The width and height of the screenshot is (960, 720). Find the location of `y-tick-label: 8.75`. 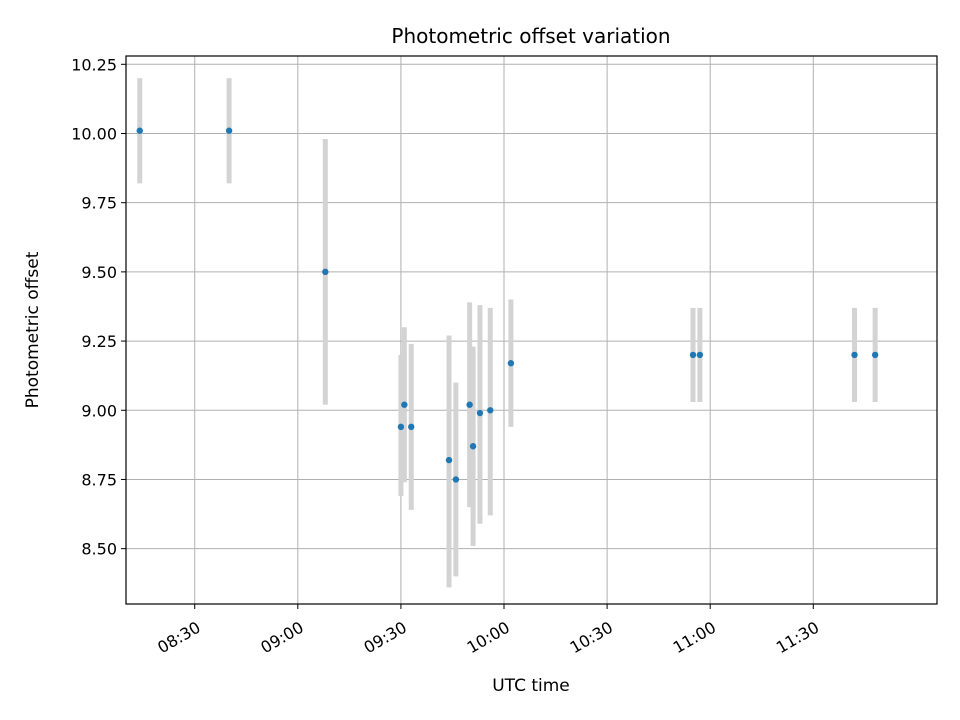

y-tick-label: 8.75 is located at coordinates (99, 479).